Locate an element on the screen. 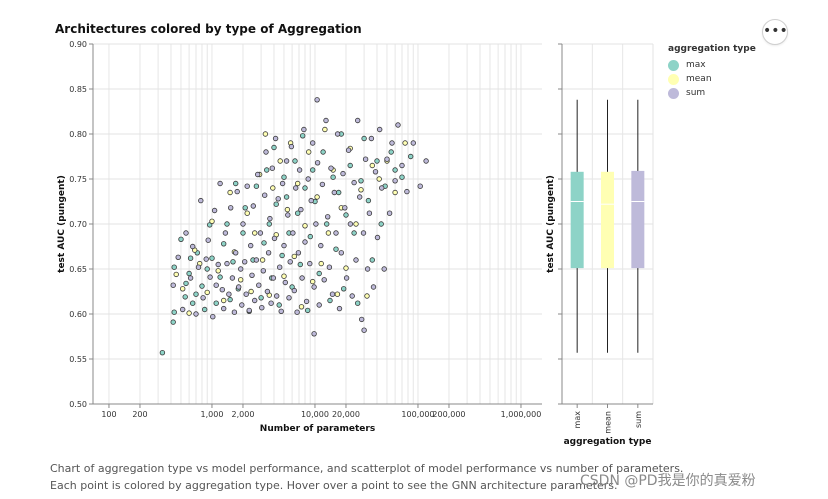 This screenshot has width=828, height=499. legend-label-max: max is located at coordinates (696, 65).